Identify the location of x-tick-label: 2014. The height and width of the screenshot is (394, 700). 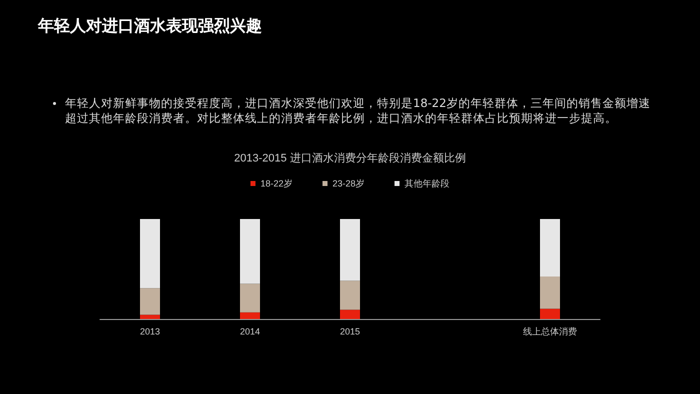
(250, 331).